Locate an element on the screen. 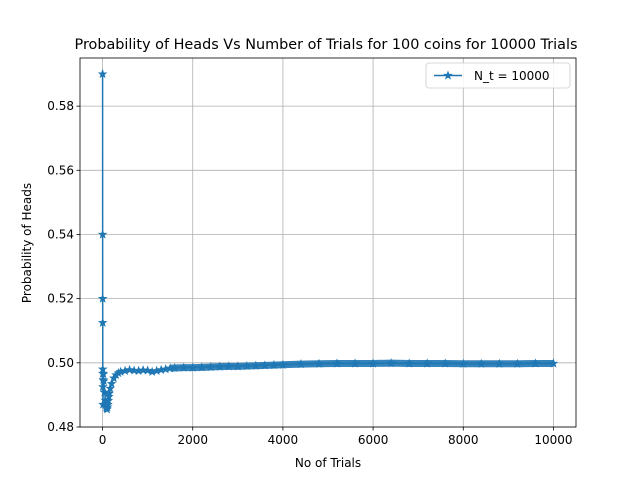 The width and height of the screenshot is (640, 484). y-tick-label: 0.48 is located at coordinates (60, 427).